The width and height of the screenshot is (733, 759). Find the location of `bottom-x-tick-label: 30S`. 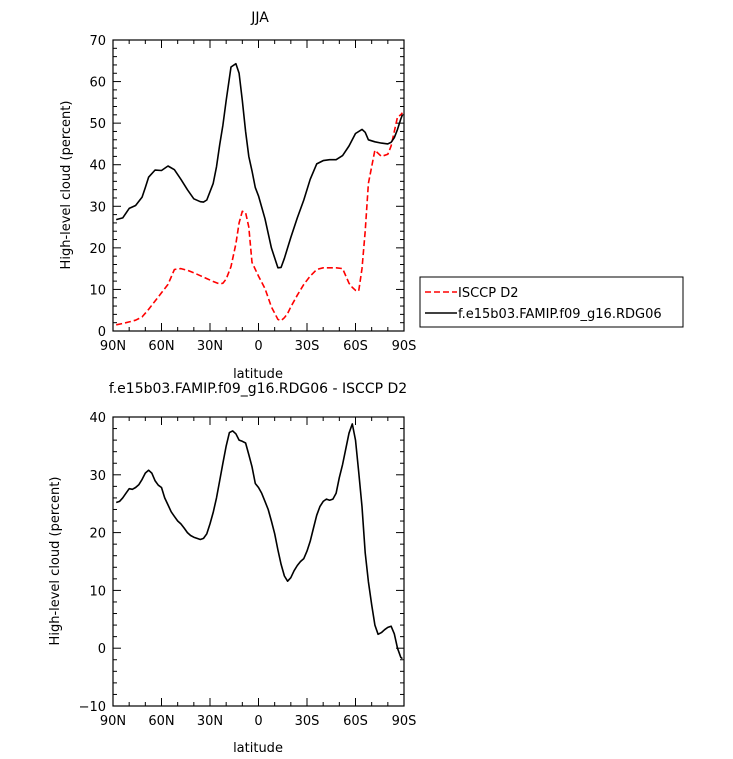

bottom-x-tick-label: 30S is located at coordinates (307, 721).